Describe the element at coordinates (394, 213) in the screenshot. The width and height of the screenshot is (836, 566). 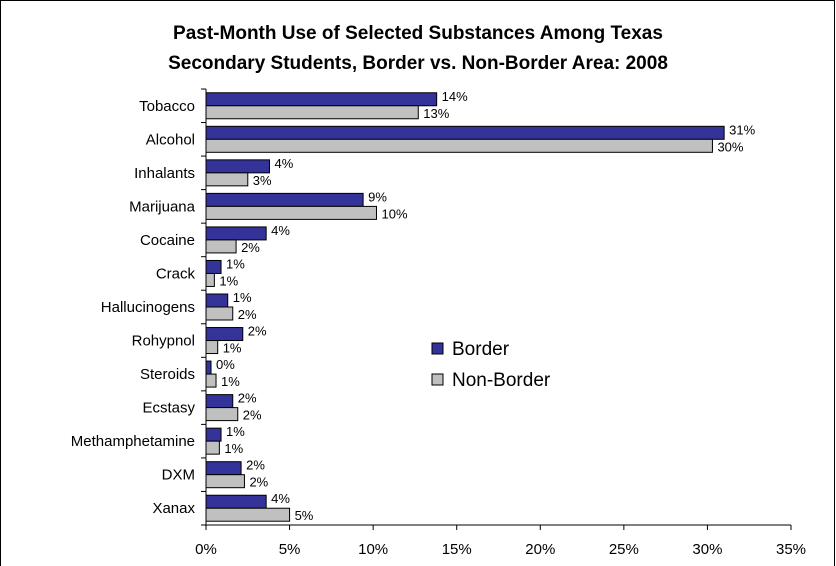
I see `data-label: 10%` at that location.